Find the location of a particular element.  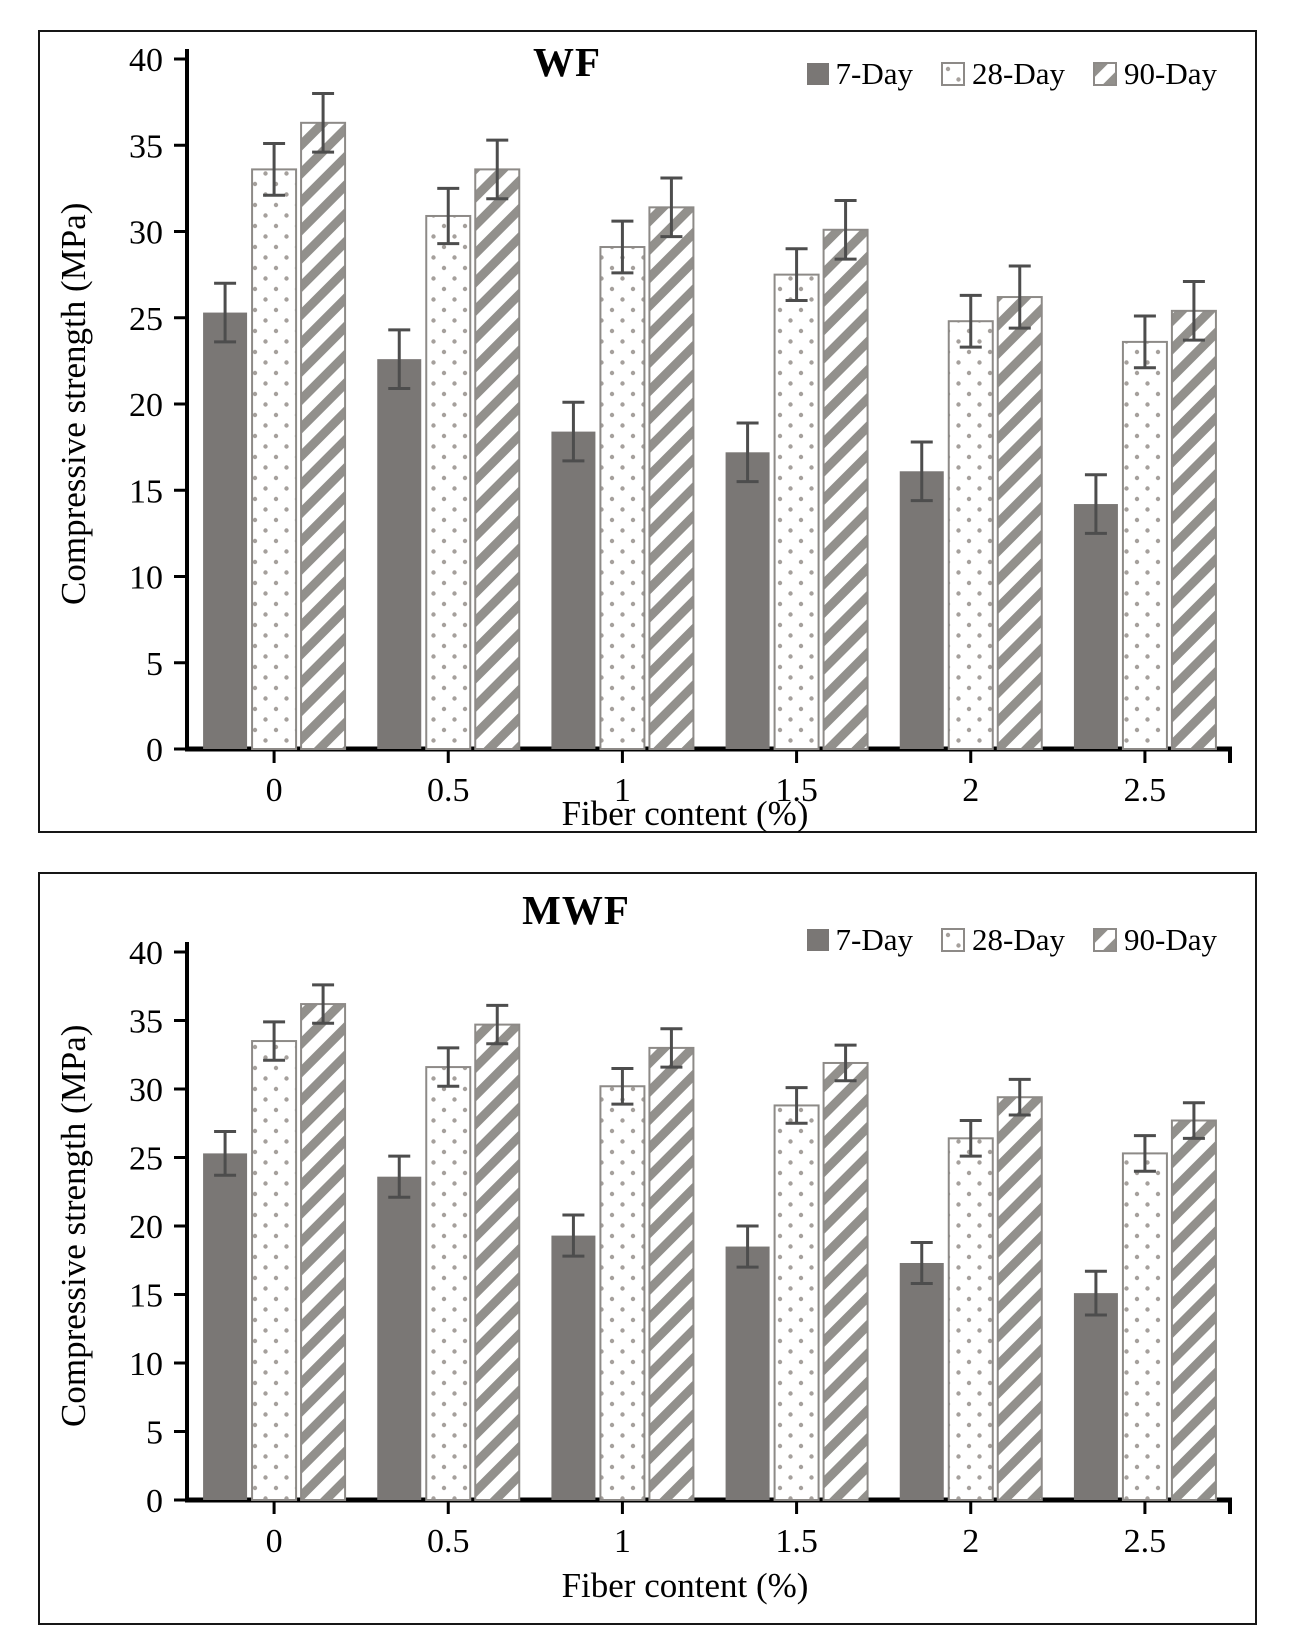

wf-y-axis-title: Compressive strength (MPa) is located at coordinates (73, 404).